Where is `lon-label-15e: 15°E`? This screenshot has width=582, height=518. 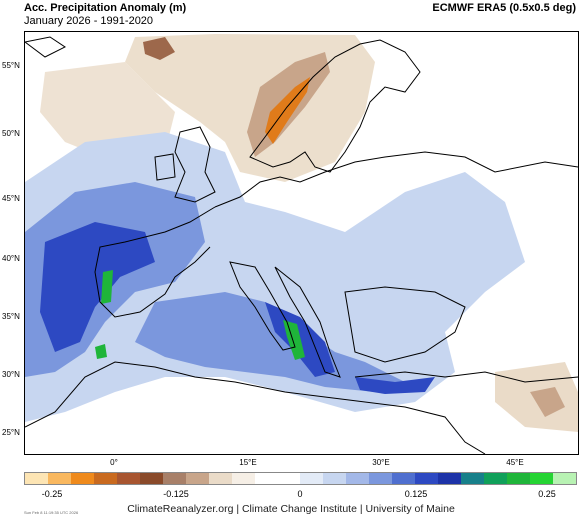 lon-label-15e: 15°E is located at coordinates (248, 462).